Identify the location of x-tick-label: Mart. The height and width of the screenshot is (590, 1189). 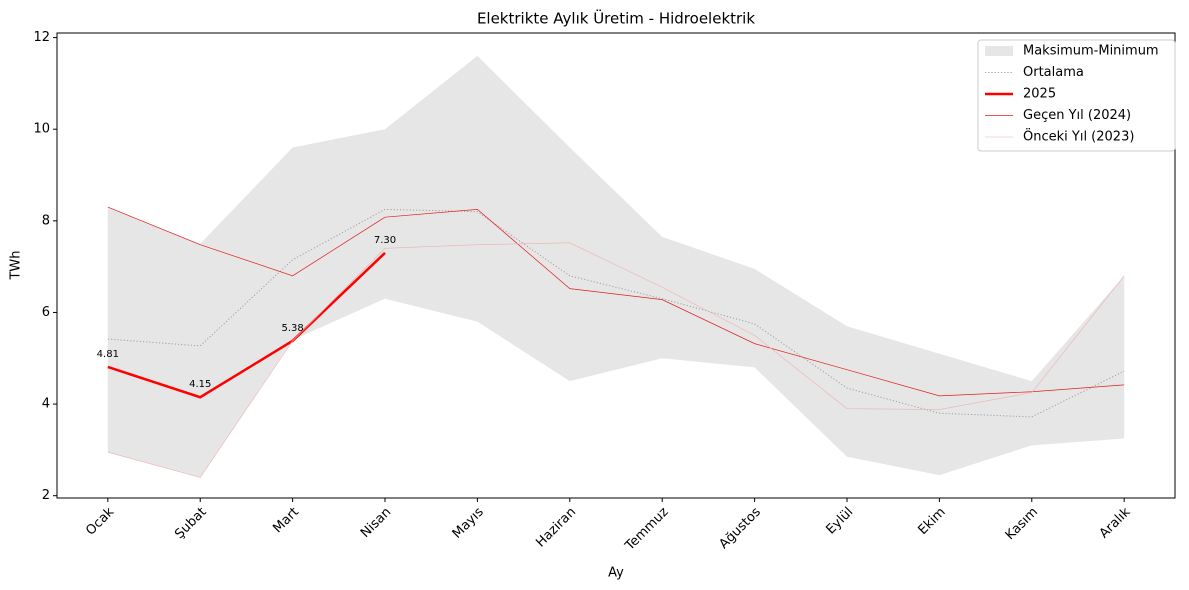
(286, 521).